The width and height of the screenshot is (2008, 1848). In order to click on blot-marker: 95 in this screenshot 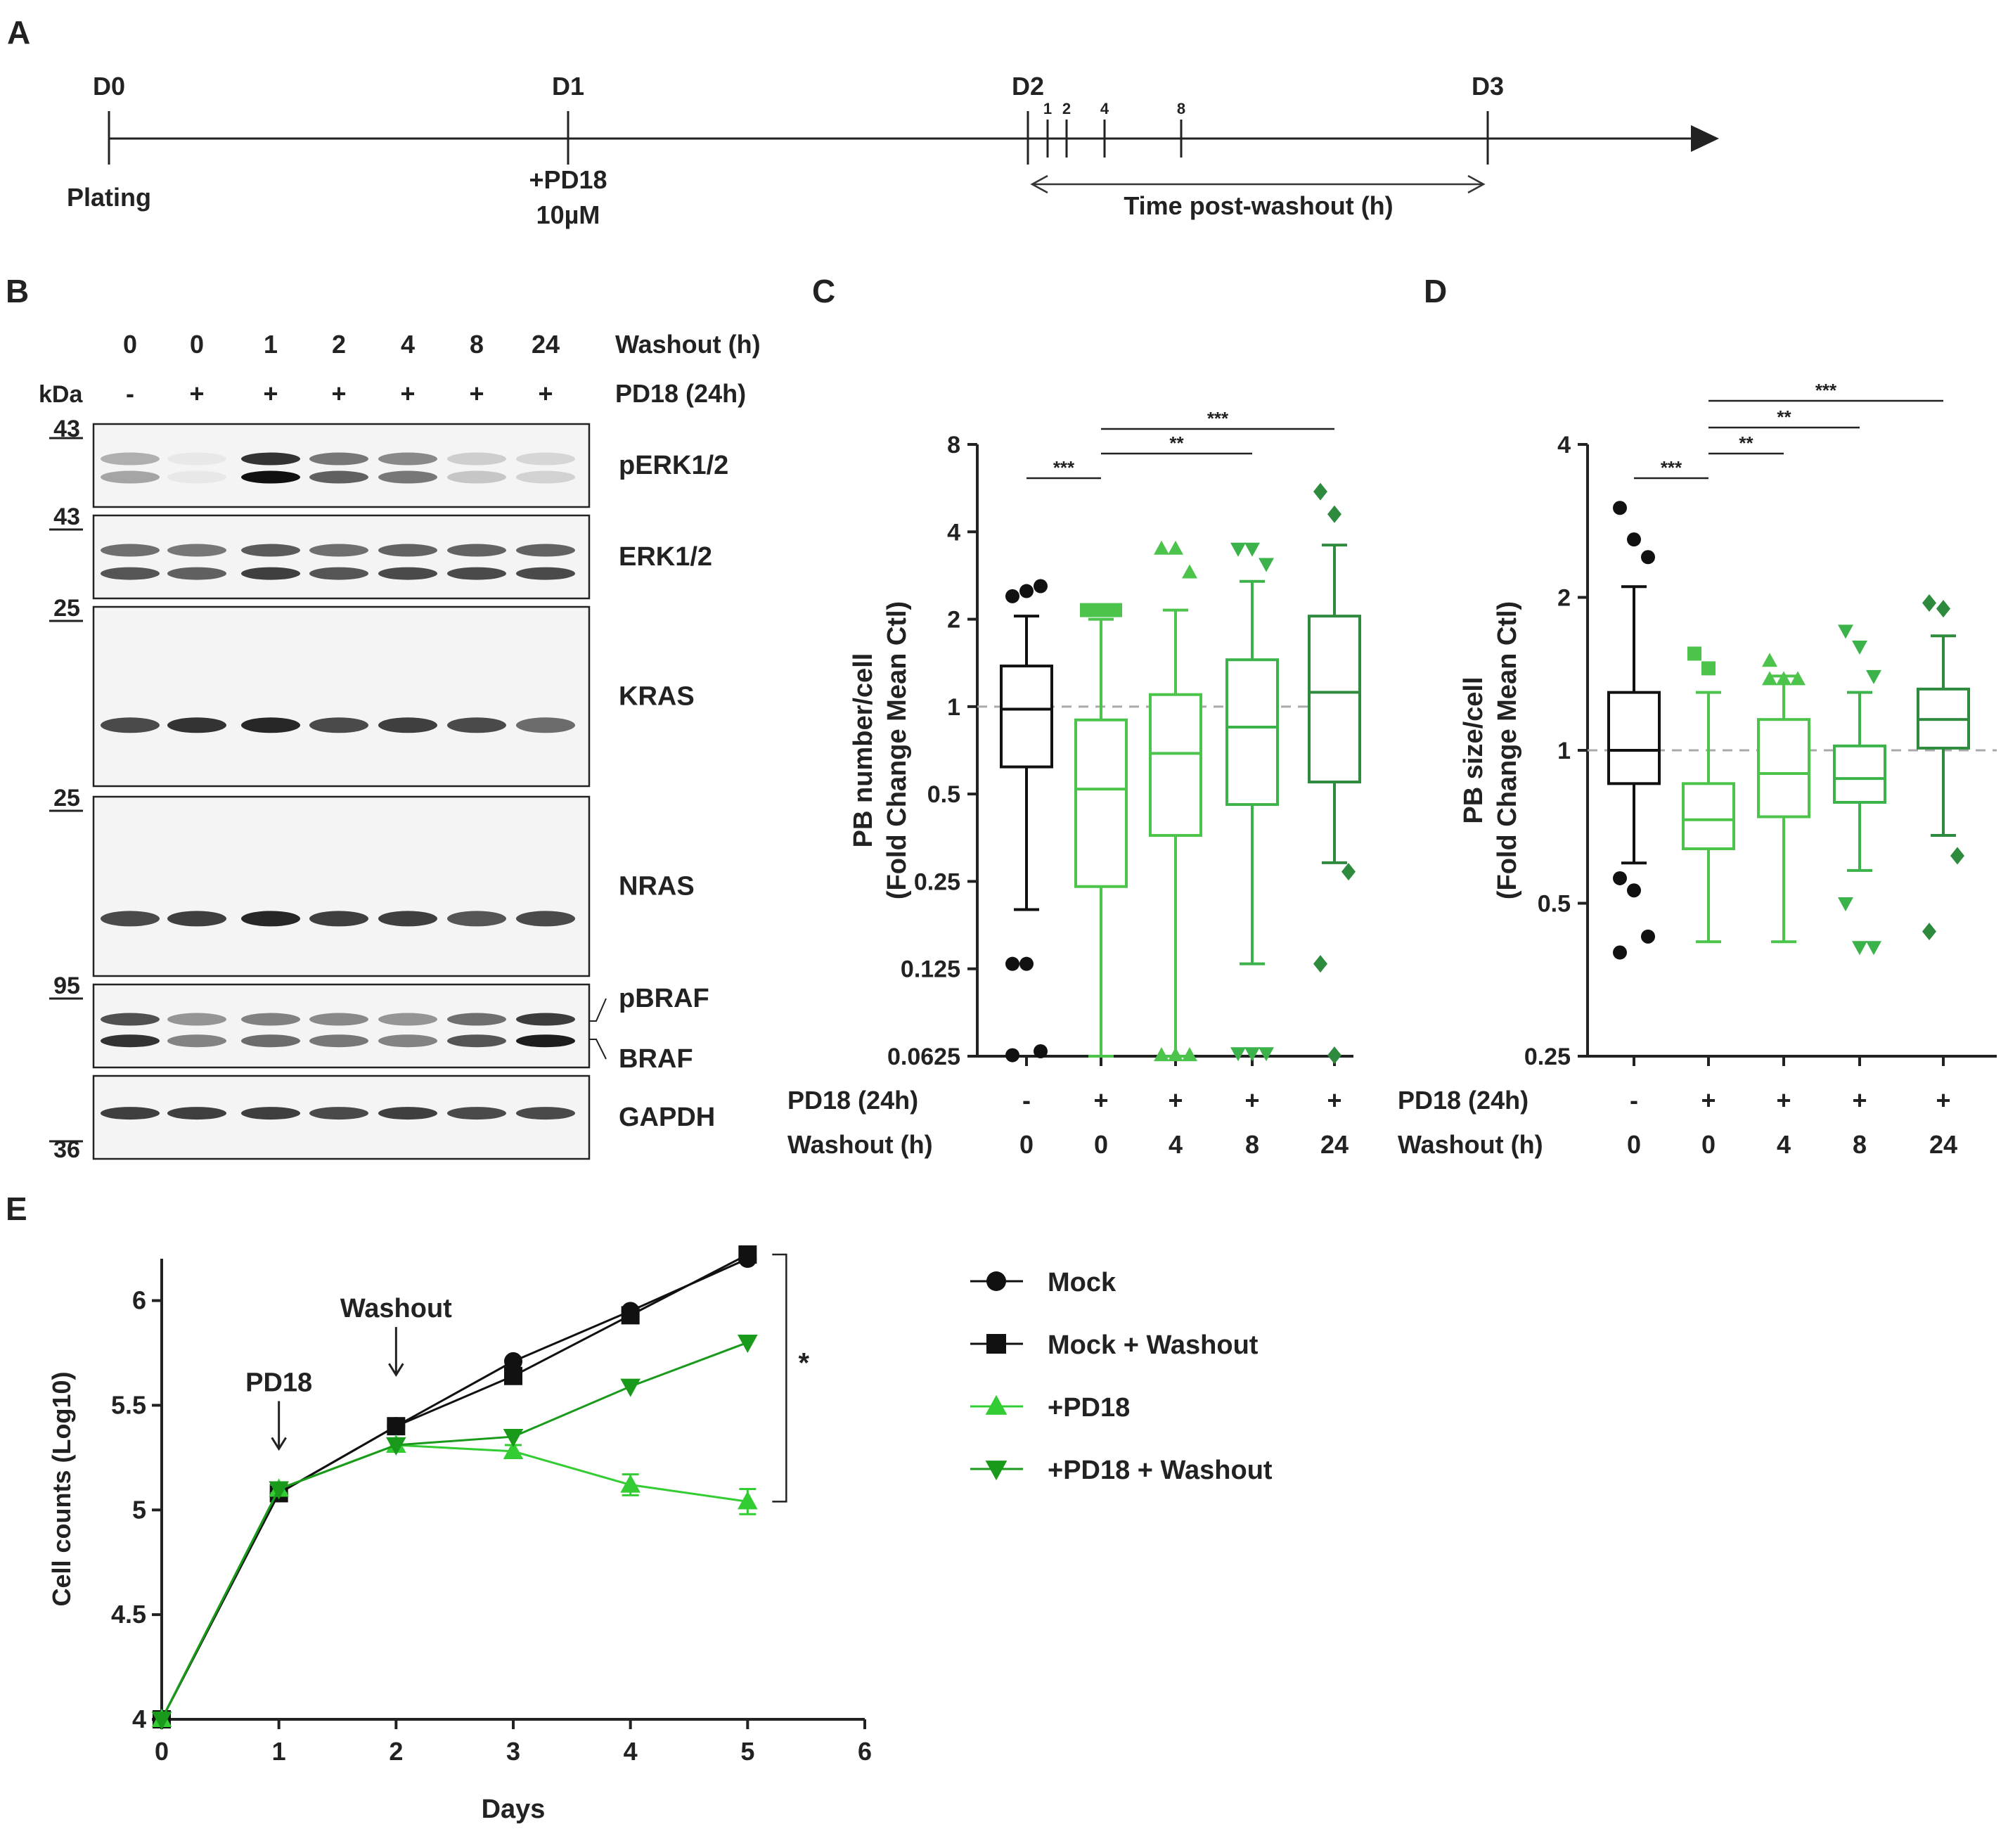, I will do `click(66, 986)`.